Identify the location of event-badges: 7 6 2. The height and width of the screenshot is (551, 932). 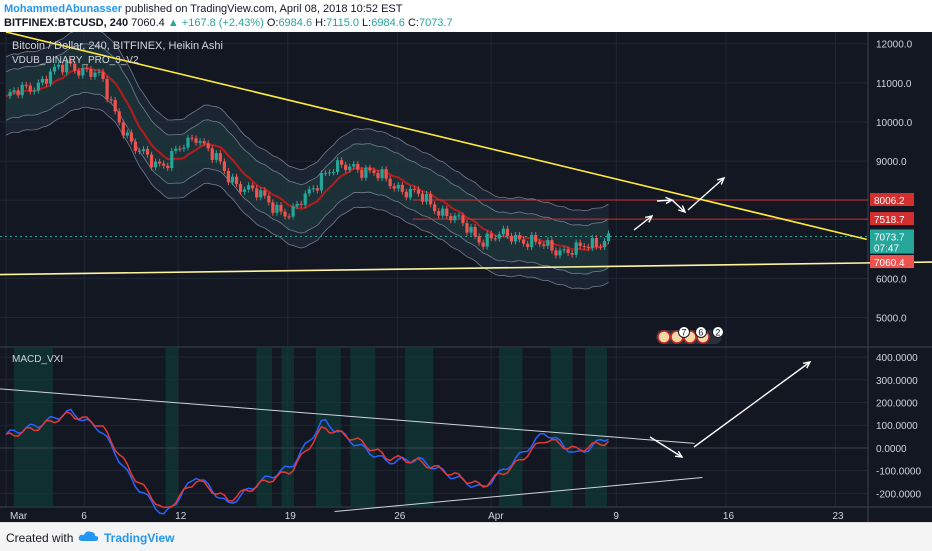
(690, 335).